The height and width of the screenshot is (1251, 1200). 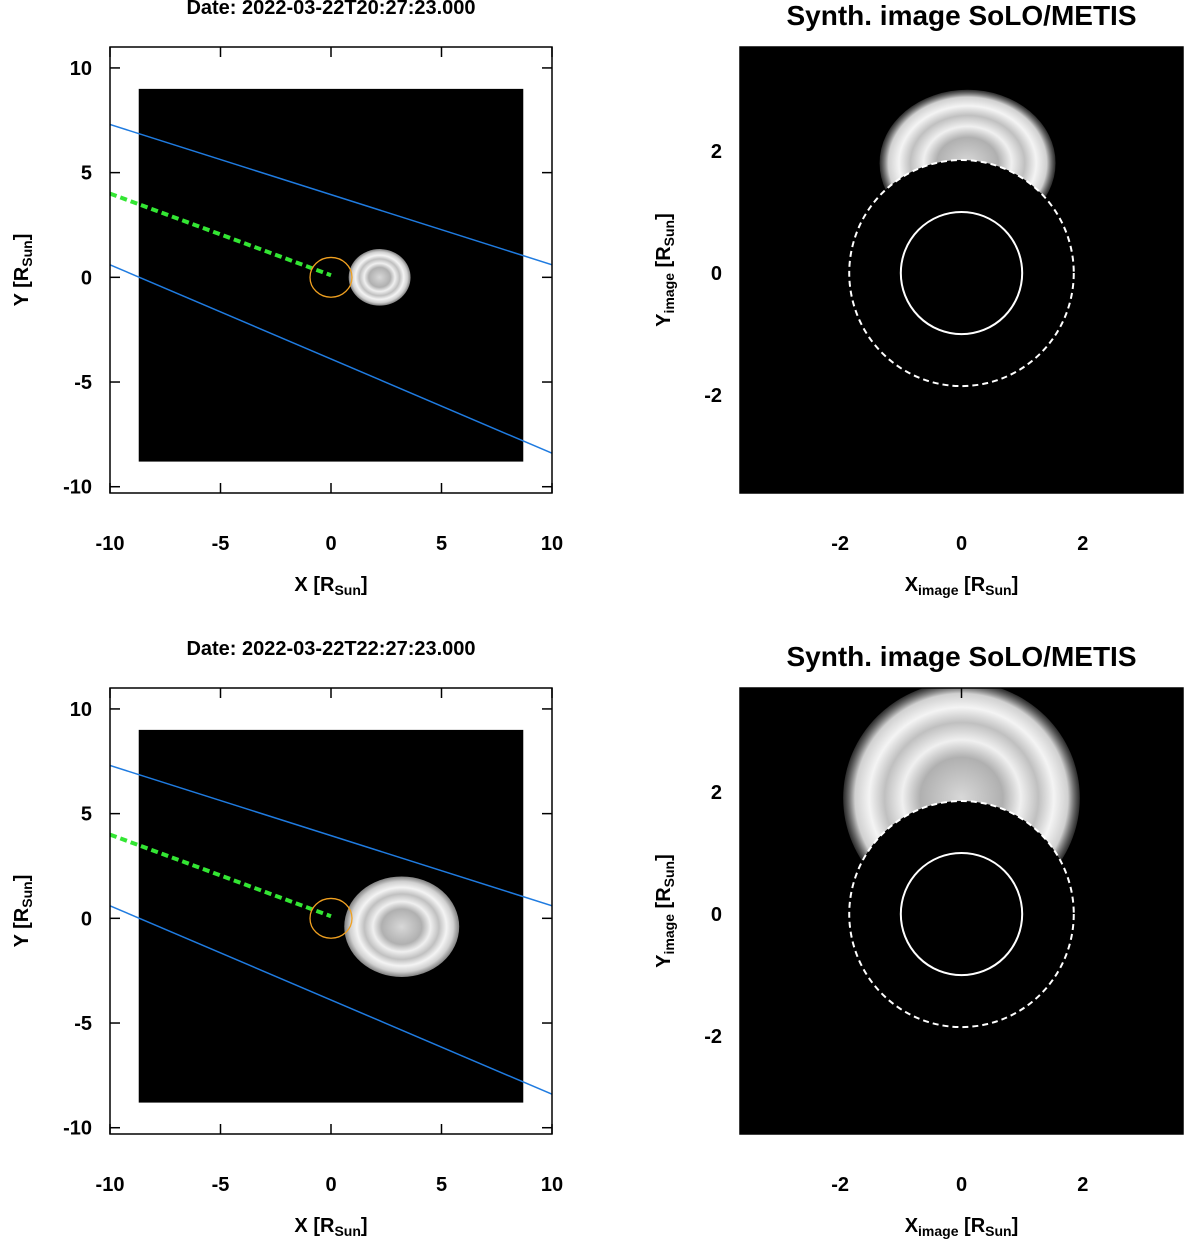 I want to click on chart-title: Date: 2022-03-22T22:27:23.000, so click(x=330, y=649).